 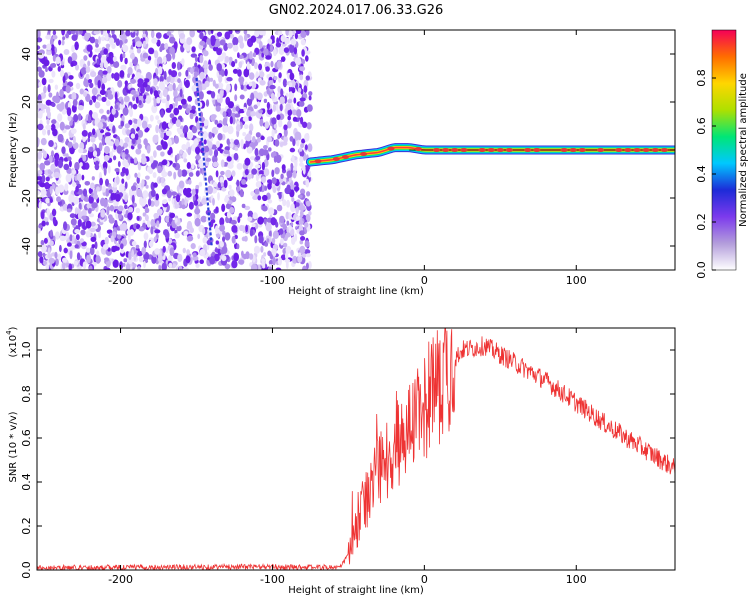 I want to click on diagonal-streak, so click(x=204, y=162).